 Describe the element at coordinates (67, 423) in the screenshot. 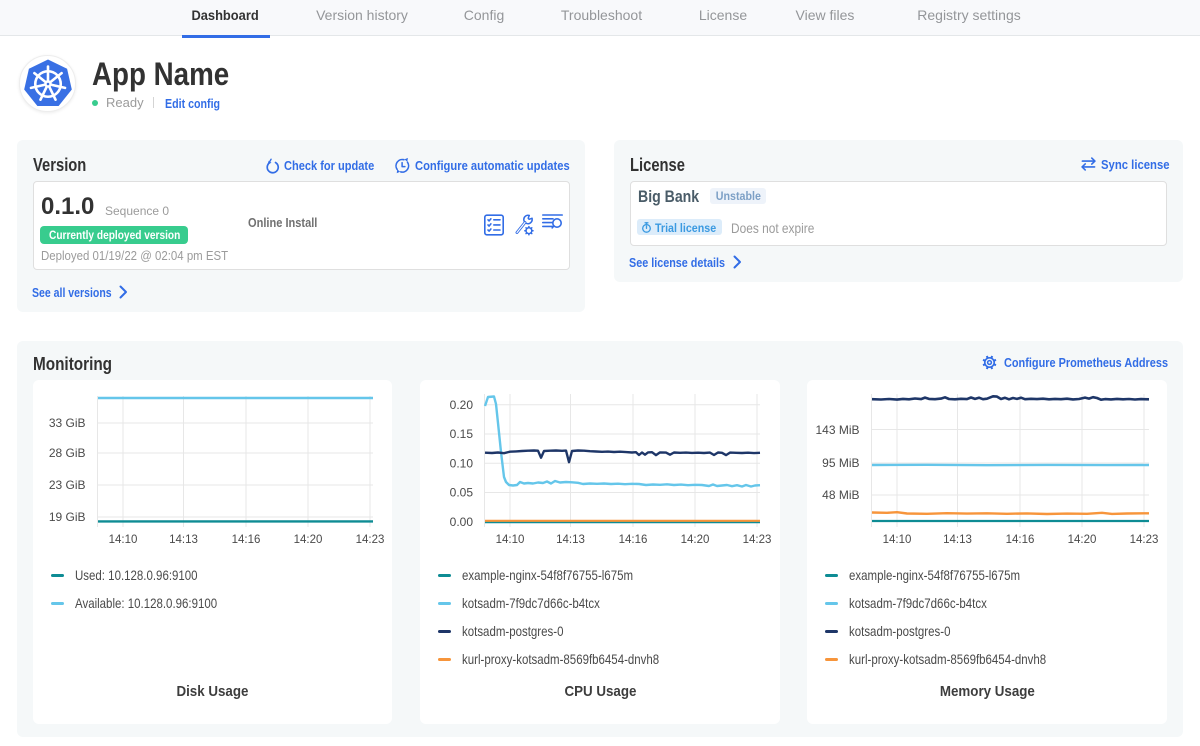

I see `svg-text: 33 GiB` at that location.